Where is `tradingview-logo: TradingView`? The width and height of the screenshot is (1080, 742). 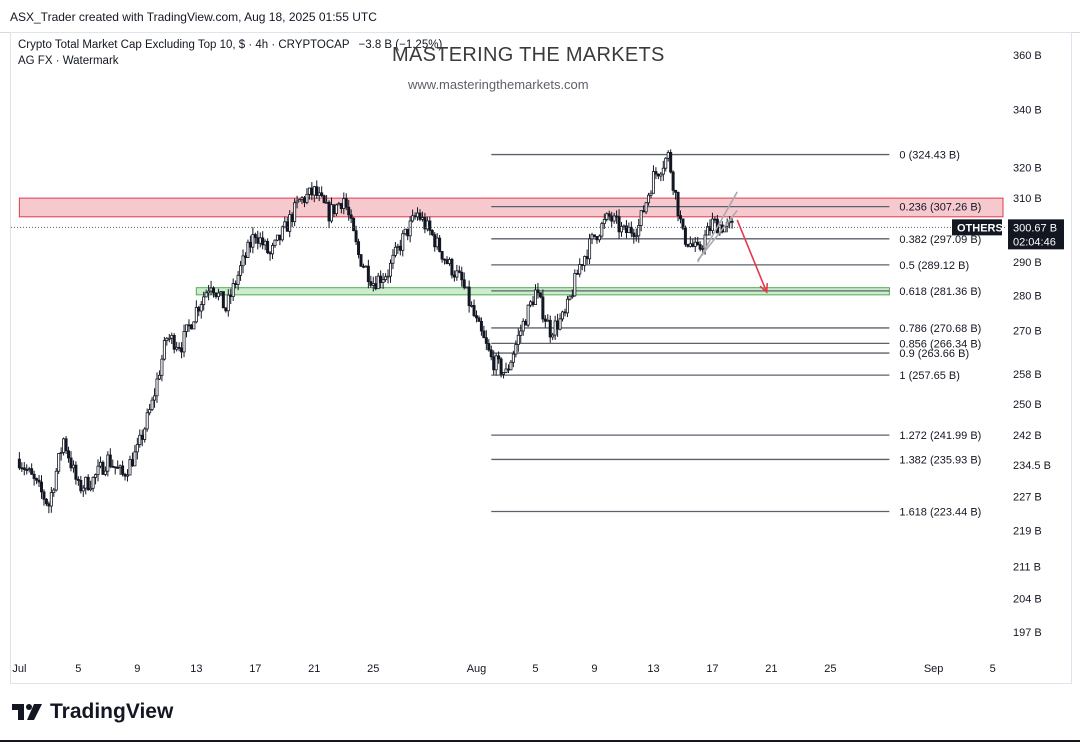 tradingview-logo: TradingView is located at coordinates (92, 712).